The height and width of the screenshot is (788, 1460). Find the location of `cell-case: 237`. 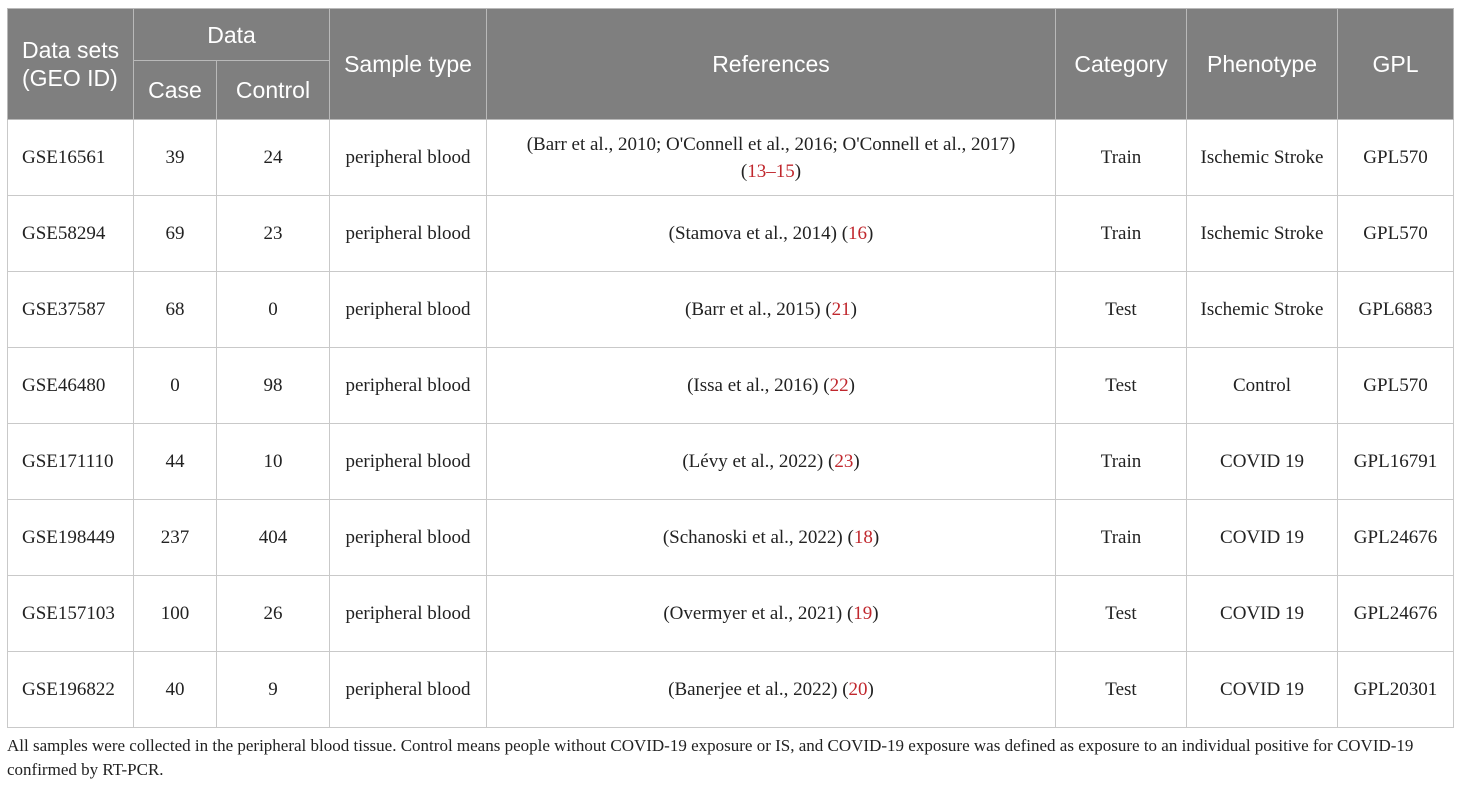

cell-case: 237 is located at coordinates (175, 537).